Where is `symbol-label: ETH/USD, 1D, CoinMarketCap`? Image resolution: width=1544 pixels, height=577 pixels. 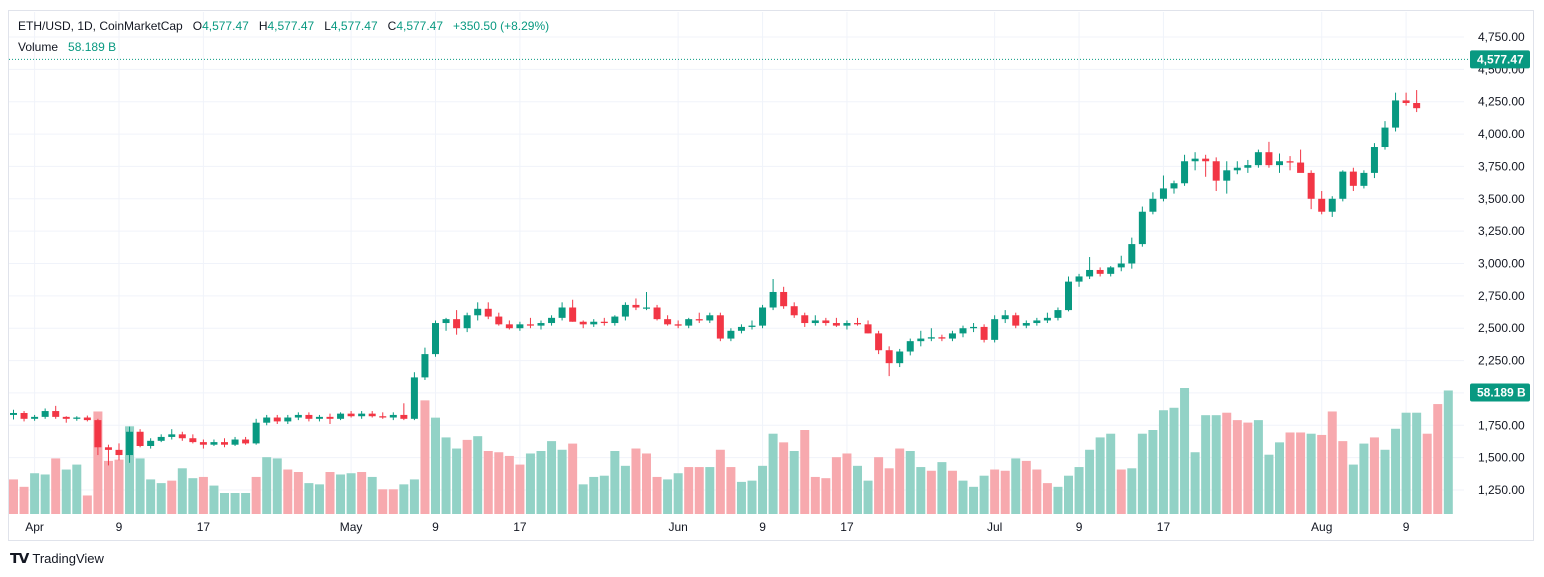 symbol-label: ETH/USD, 1D, CoinMarketCap is located at coordinates (100, 26).